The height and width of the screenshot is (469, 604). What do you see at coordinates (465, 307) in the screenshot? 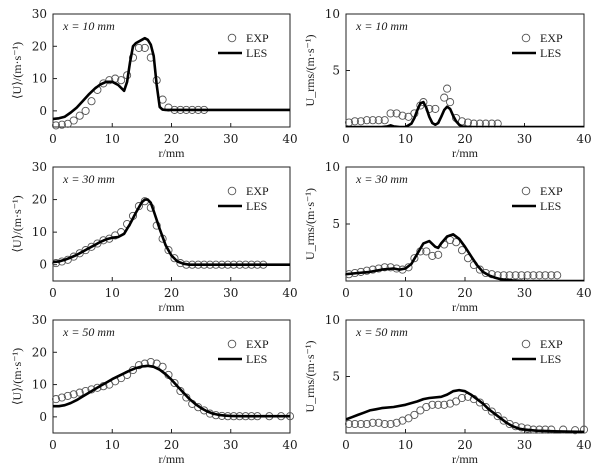
I see `x-axis-label: r/mm` at bounding box center [465, 307].